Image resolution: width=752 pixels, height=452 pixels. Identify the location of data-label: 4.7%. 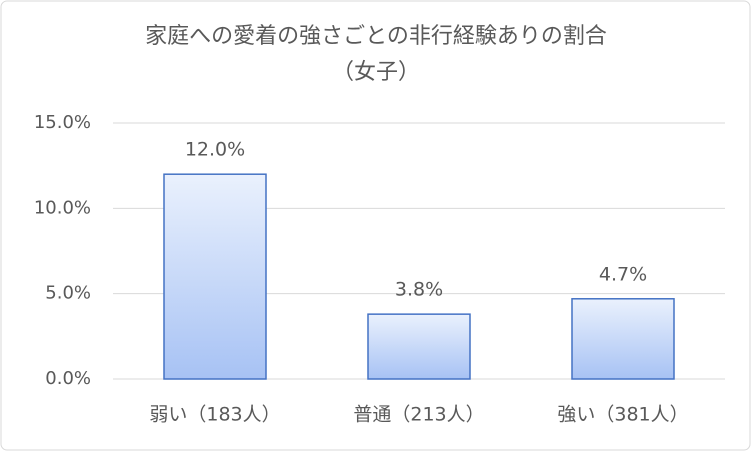
(623, 274).